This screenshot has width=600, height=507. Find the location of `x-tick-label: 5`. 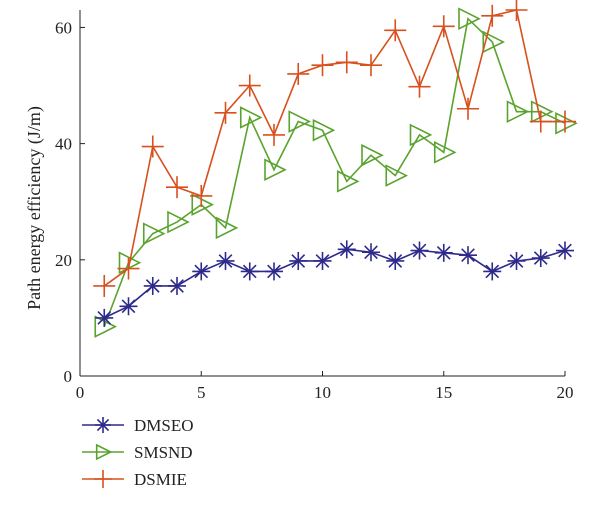

x-tick-label: 5 is located at coordinates (201, 392).